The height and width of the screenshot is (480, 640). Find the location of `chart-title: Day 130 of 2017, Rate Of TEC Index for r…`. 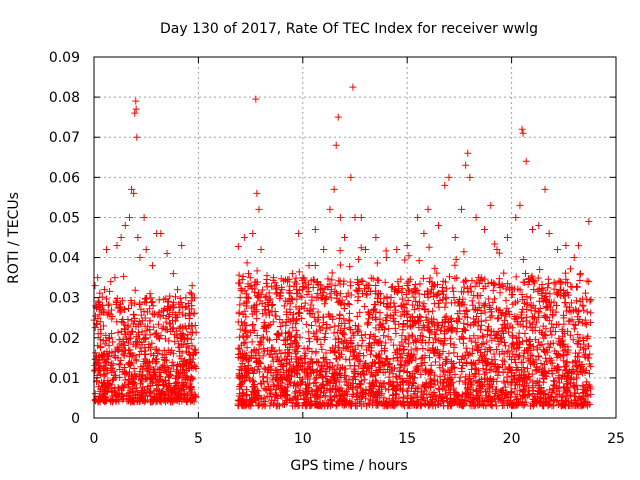

chart-title: Day 130 of 2017, Rate Of TEC Index for r… is located at coordinates (349, 29).